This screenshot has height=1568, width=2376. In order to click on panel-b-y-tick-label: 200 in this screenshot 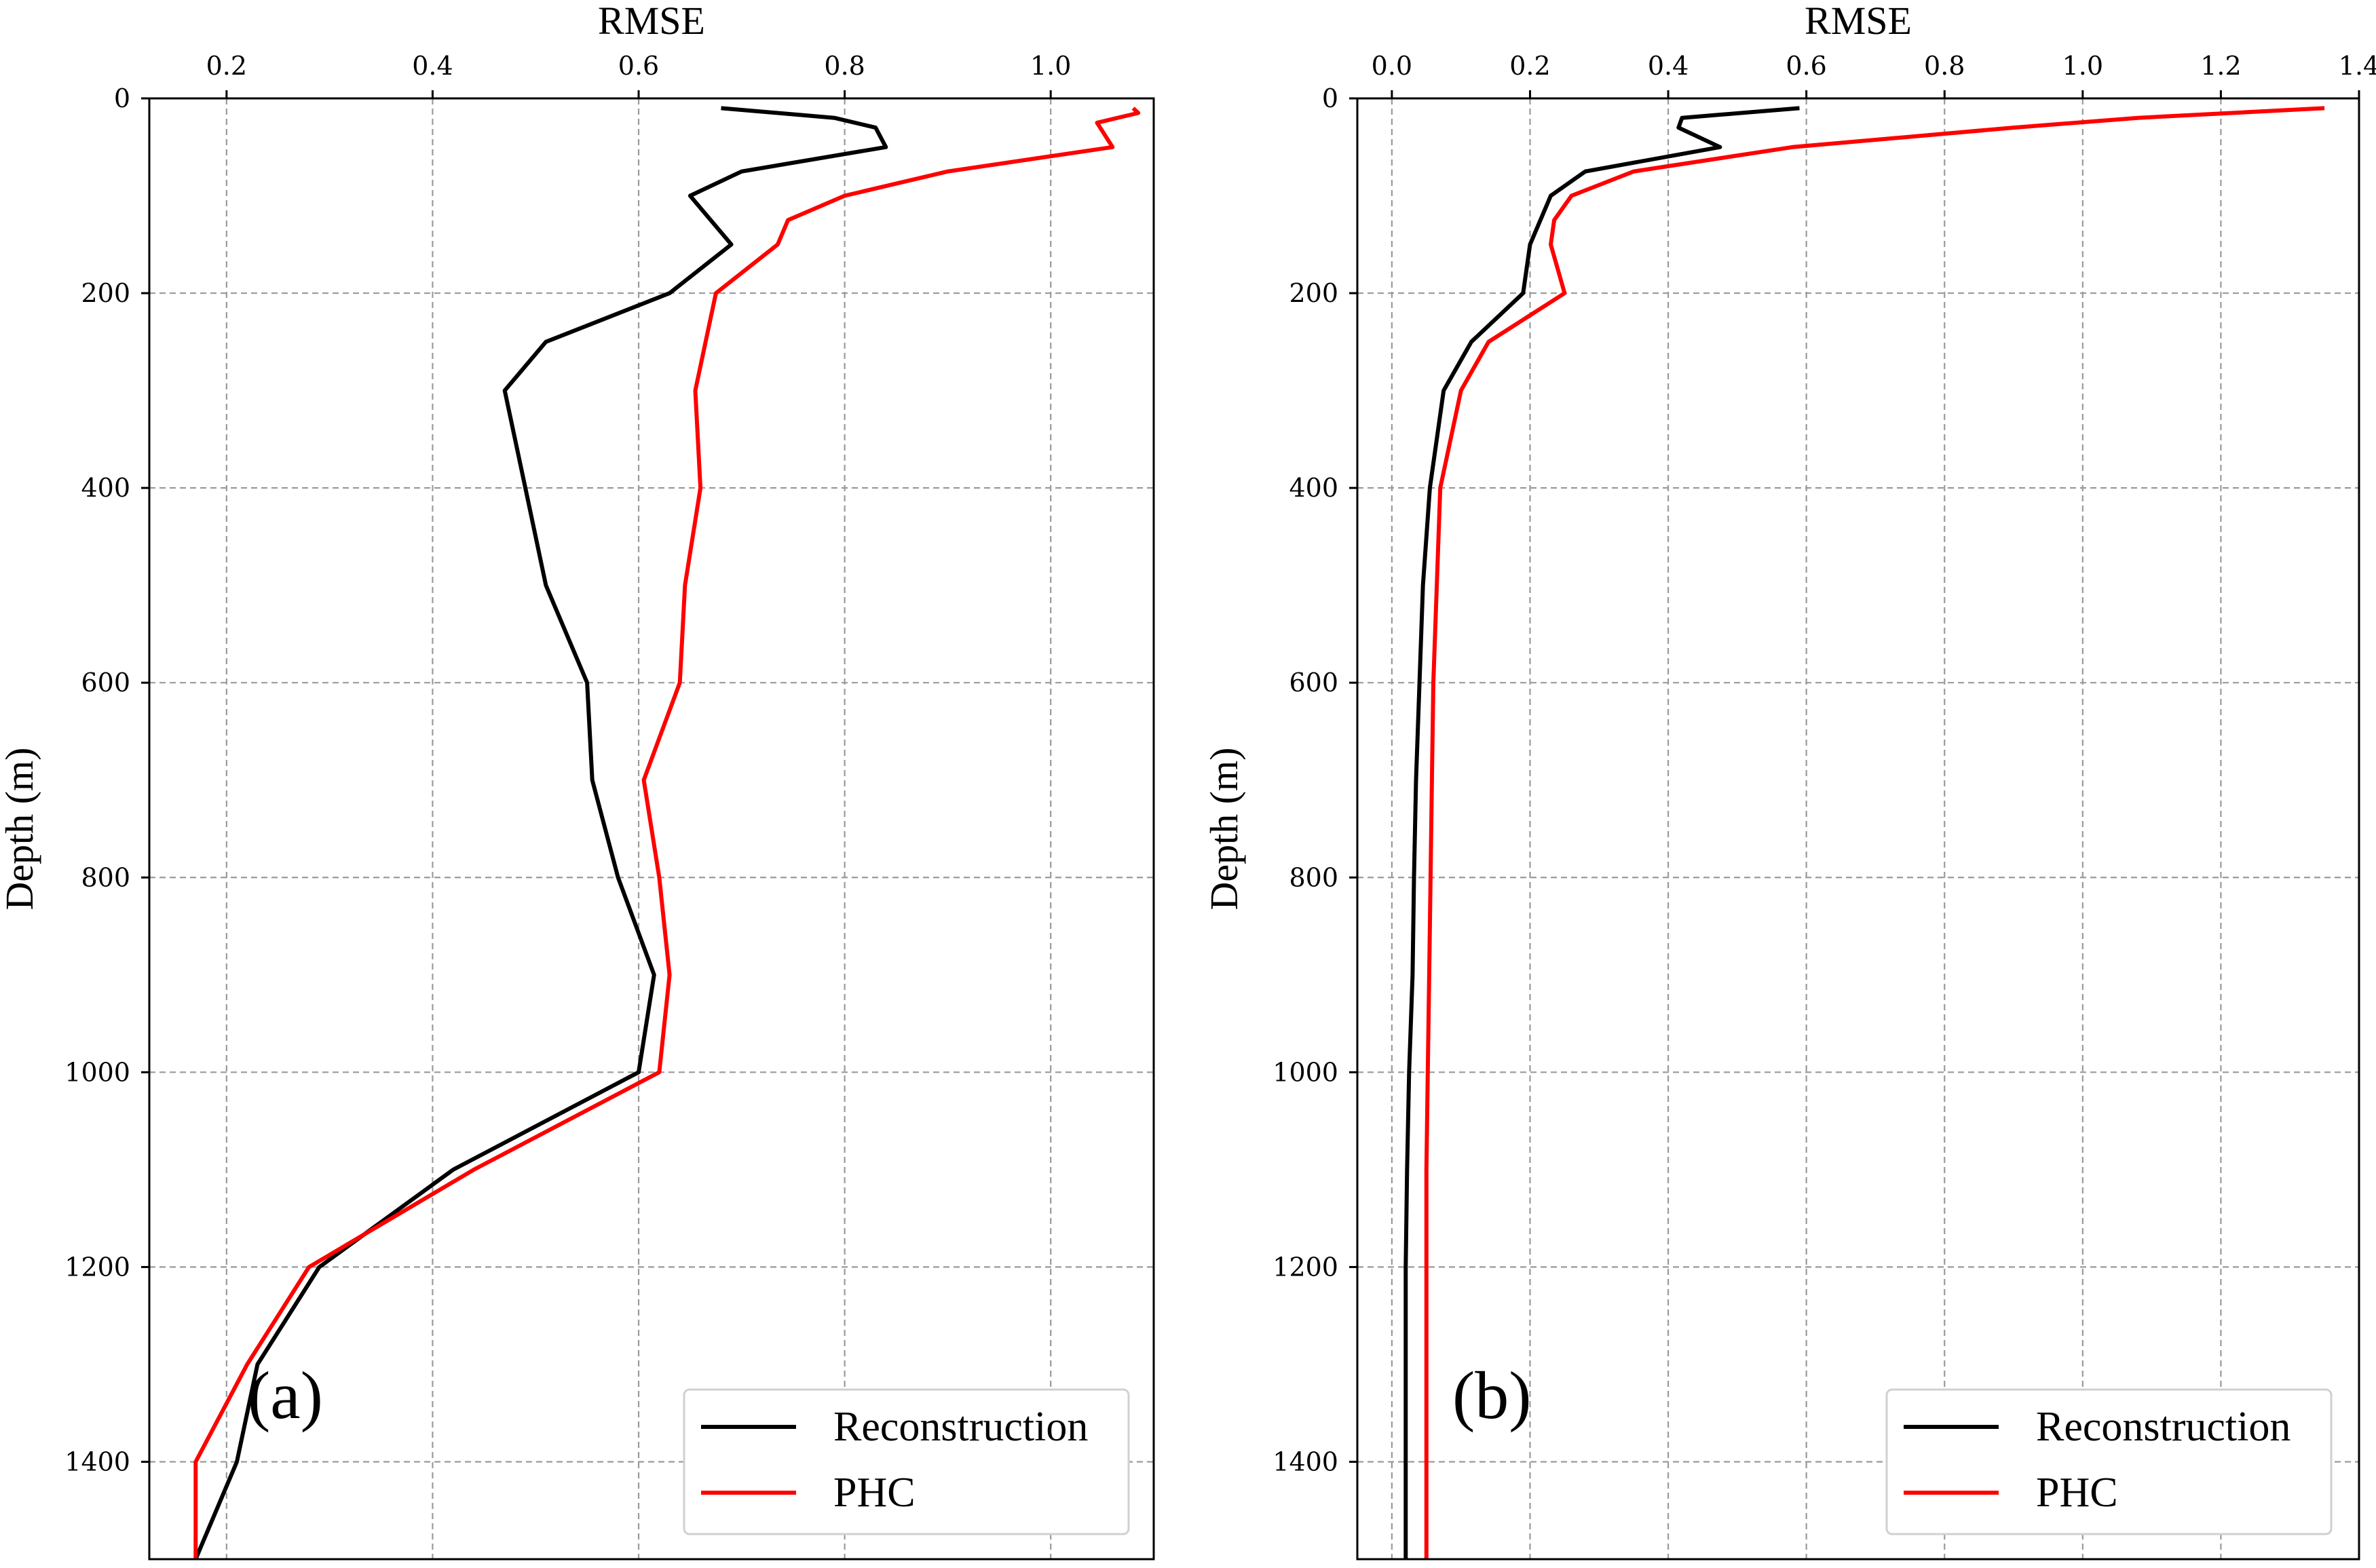, I will do `click(1313, 293)`.